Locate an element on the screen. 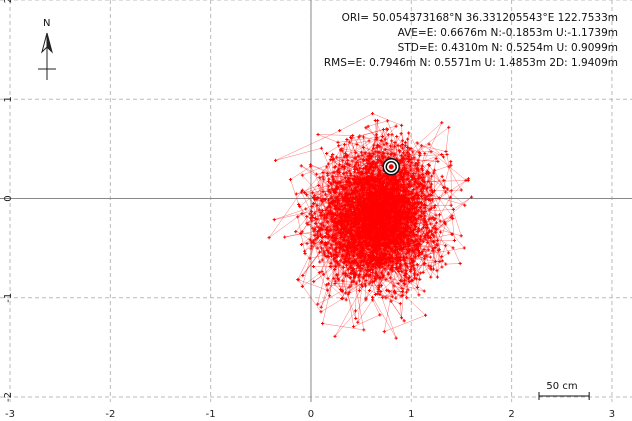  info-stddev: STD=E: 0.4310m N: 0.5254m U: 0.9099m is located at coordinates (508, 48).